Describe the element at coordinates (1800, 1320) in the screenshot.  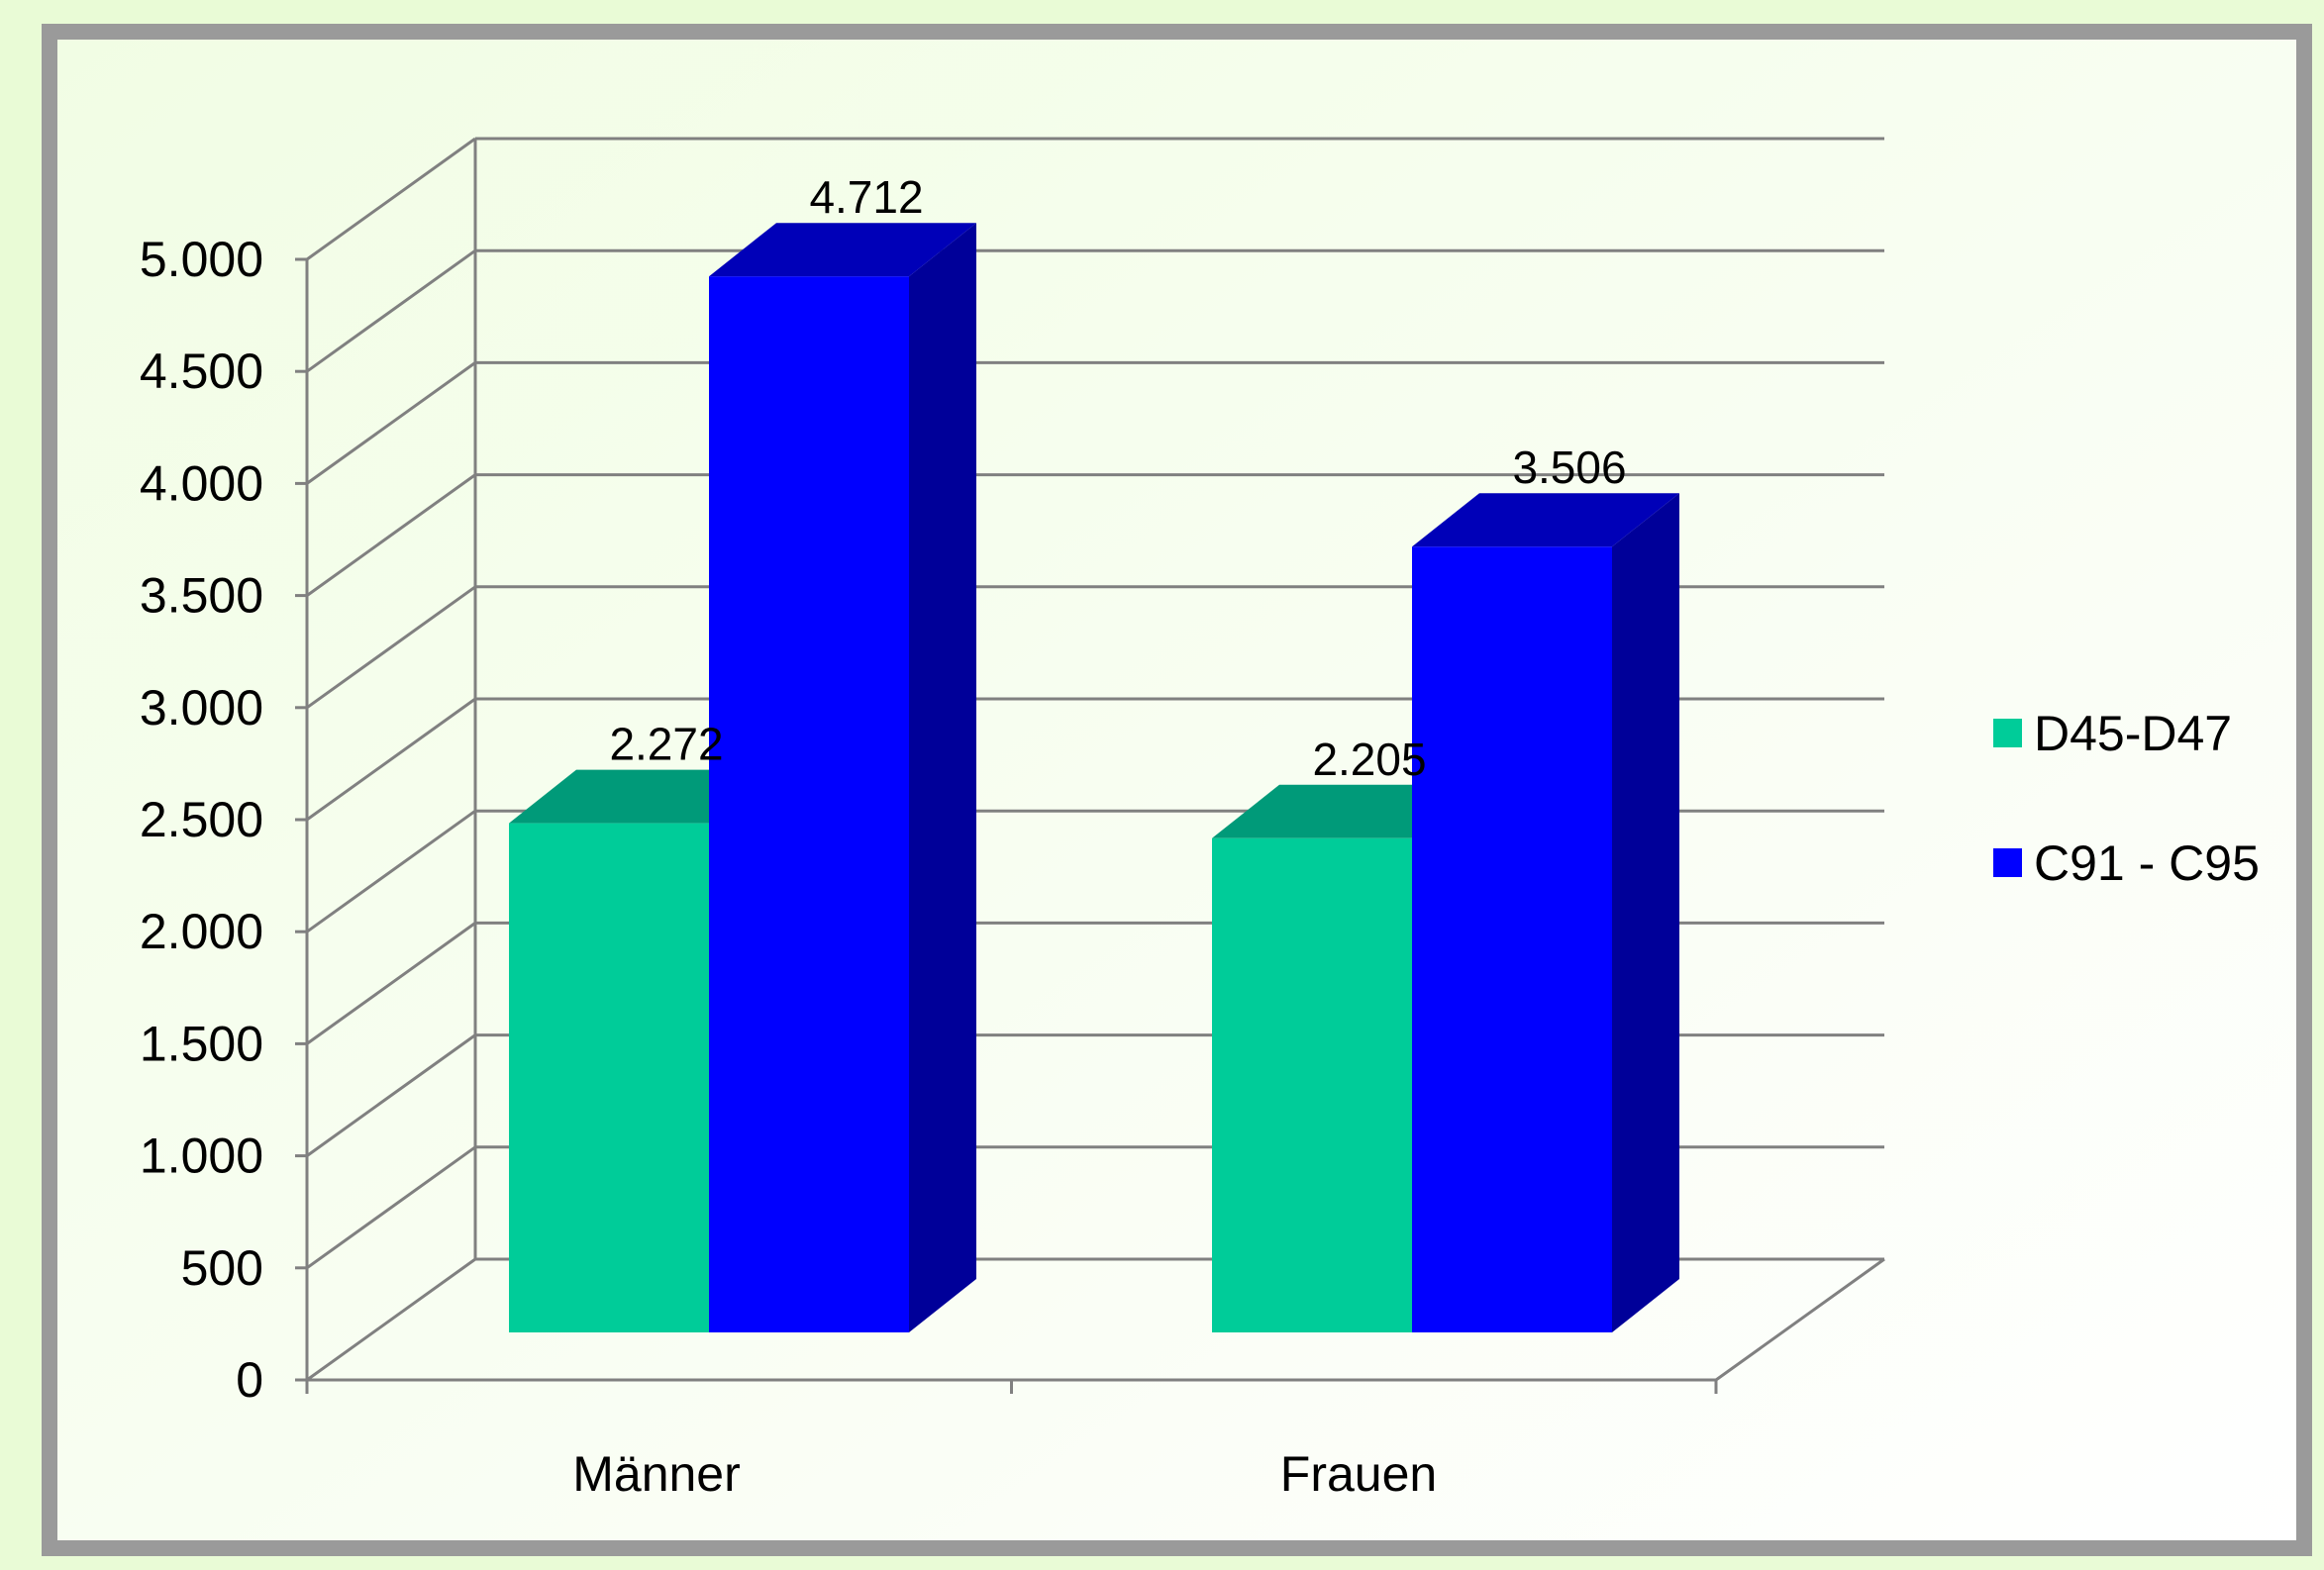
I see `floor-right-edge` at that location.